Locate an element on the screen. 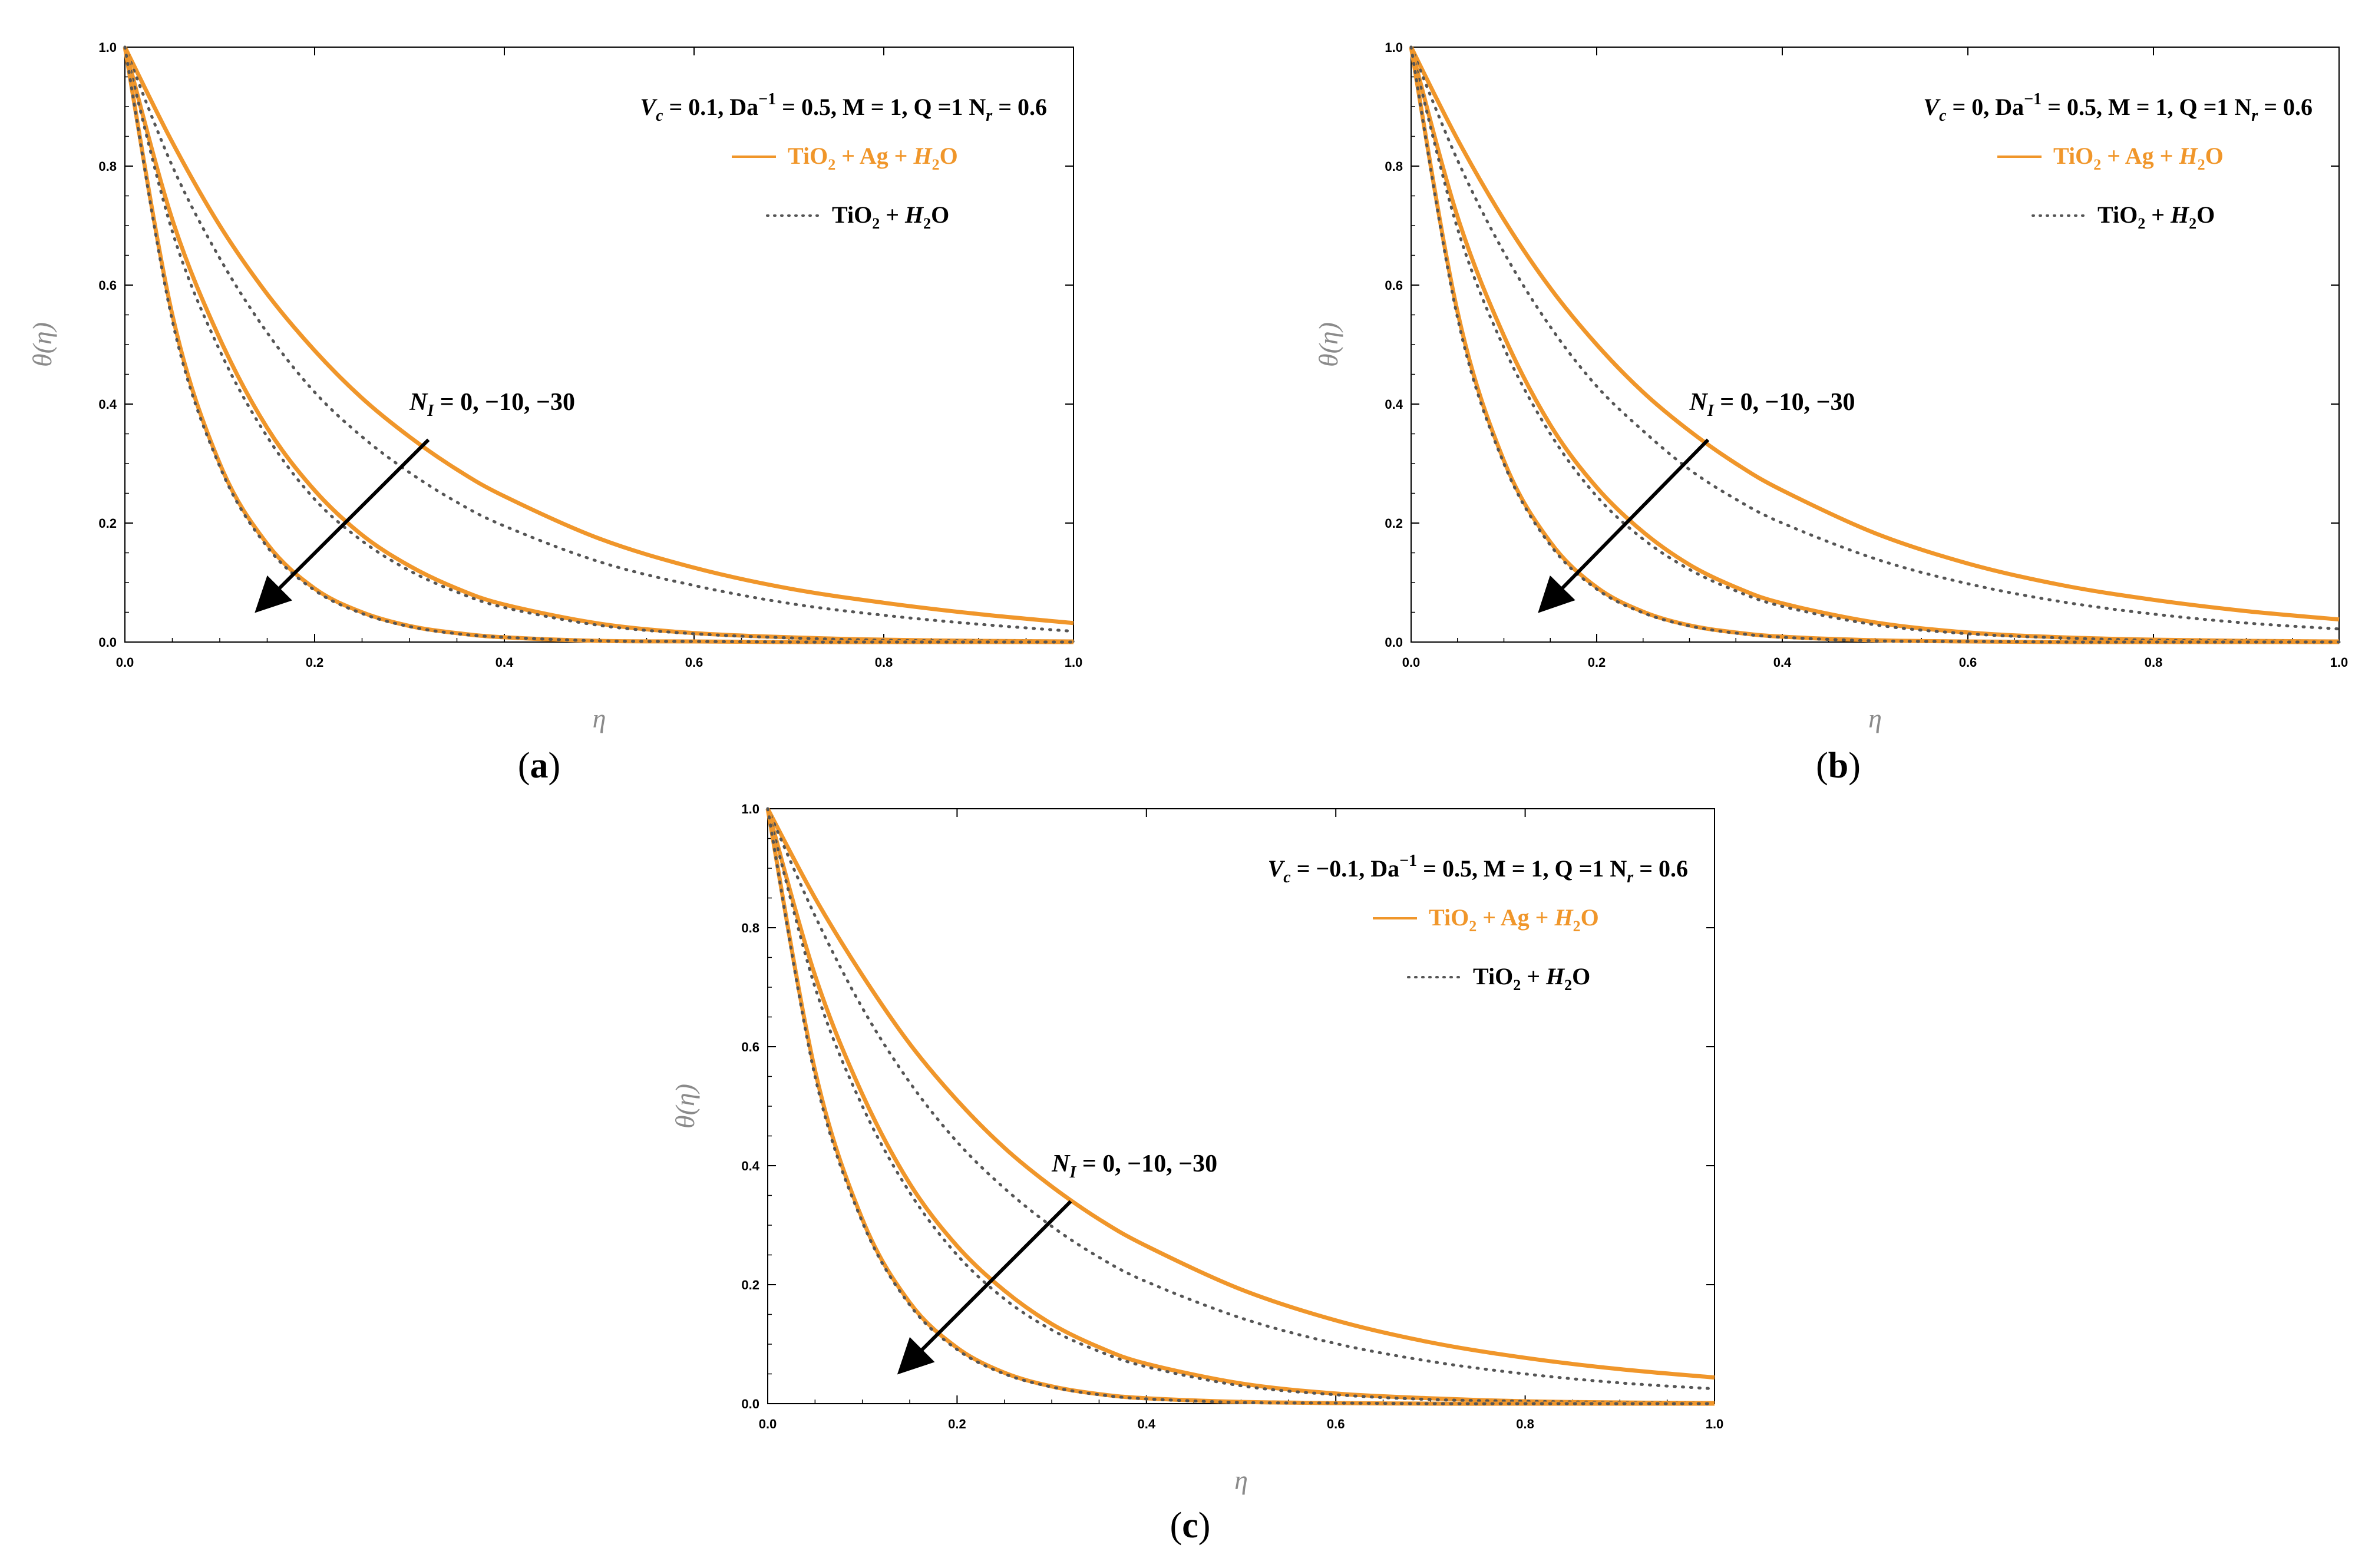  plot-frame is located at coordinates (1876, 345).